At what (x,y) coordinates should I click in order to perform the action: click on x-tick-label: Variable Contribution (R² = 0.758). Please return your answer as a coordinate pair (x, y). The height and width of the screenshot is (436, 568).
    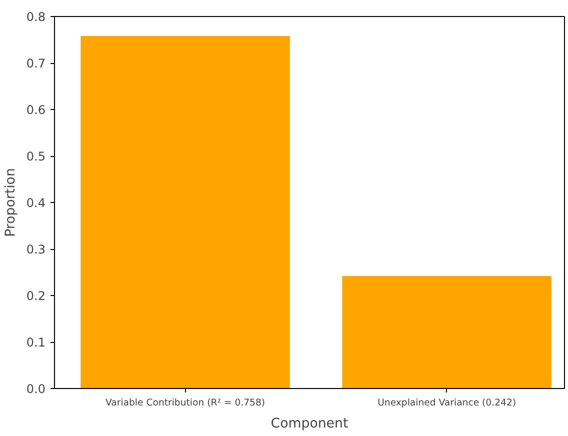
    Looking at the image, I should click on (185, 403).